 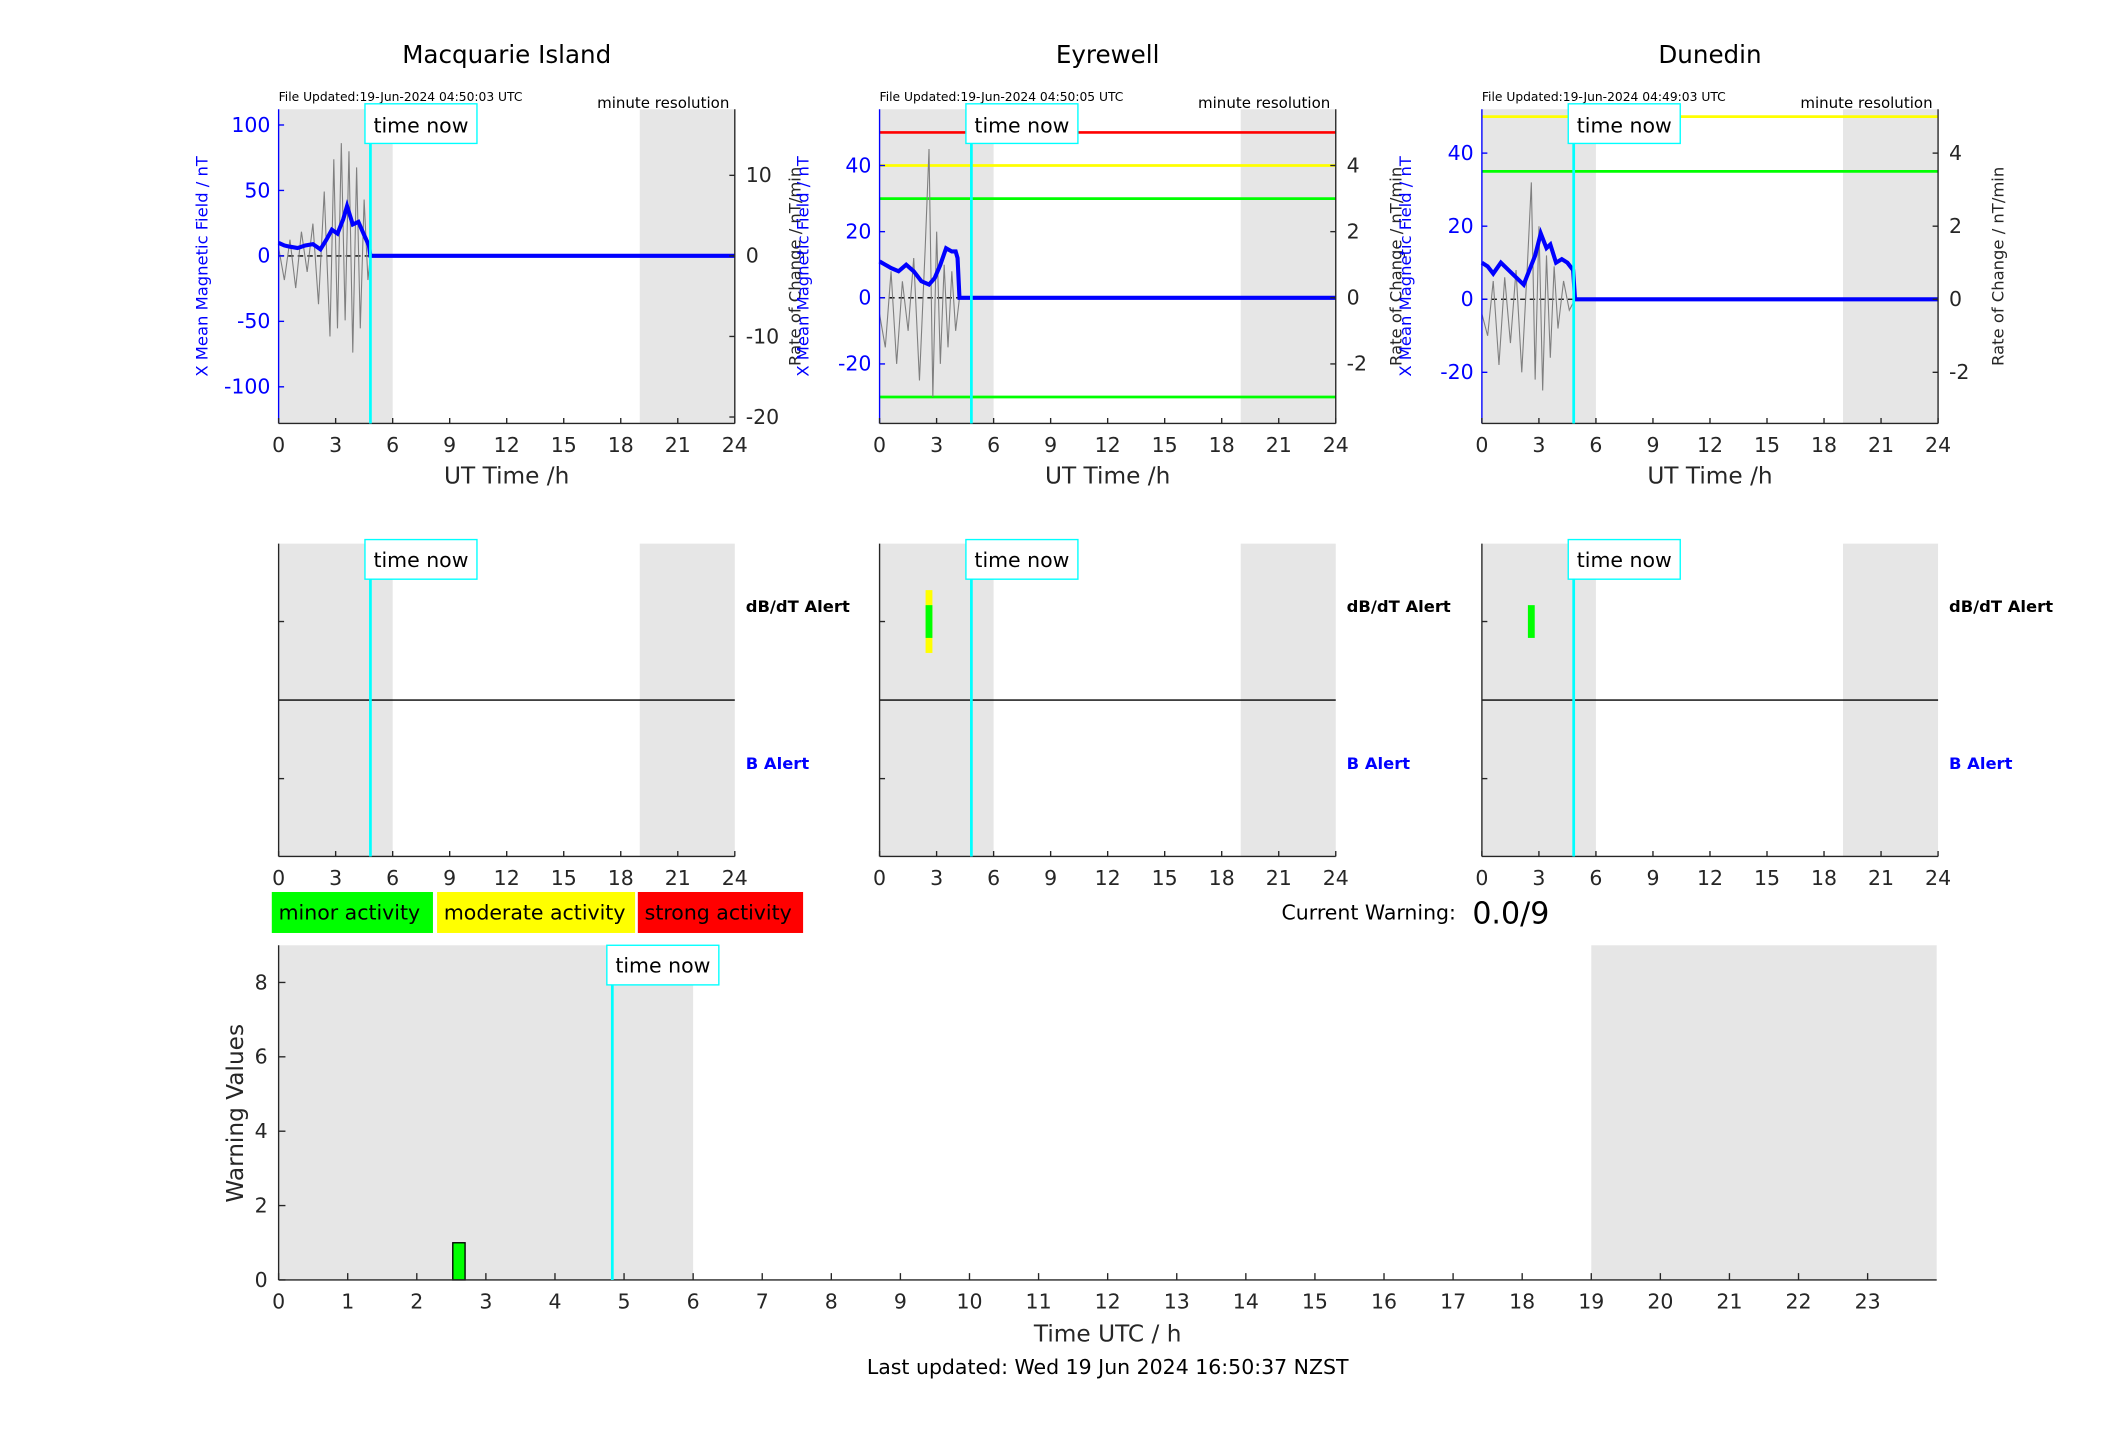 What do you see at coordinates (1729, 1302) in the screenshot?
I see `warning-x-tick-label: 21` at bounding box center [1729, 1302].